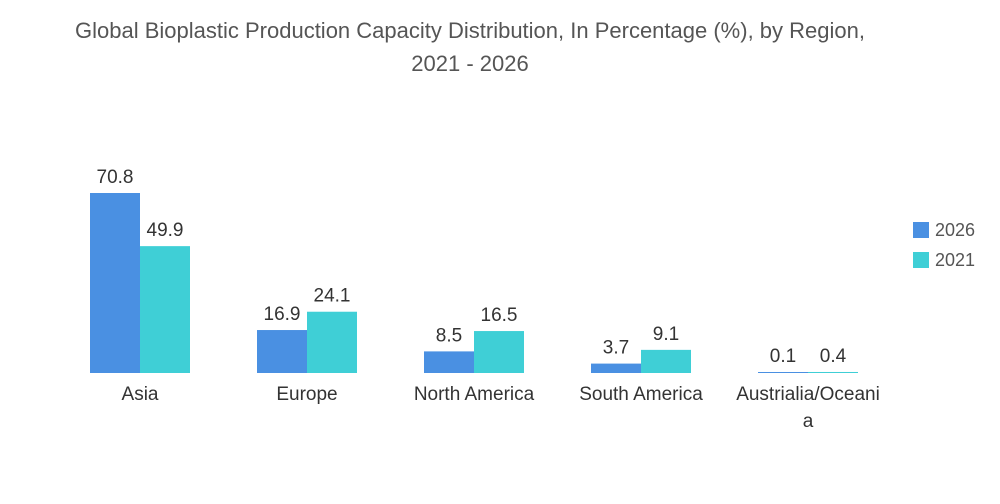 The height and width of the screenshot is (504, 1000). What do you see at coordinates (499, 315) in the screenshot?
I see `value-label-north-america-2021: 16.5` at bounding box center [499, 315].